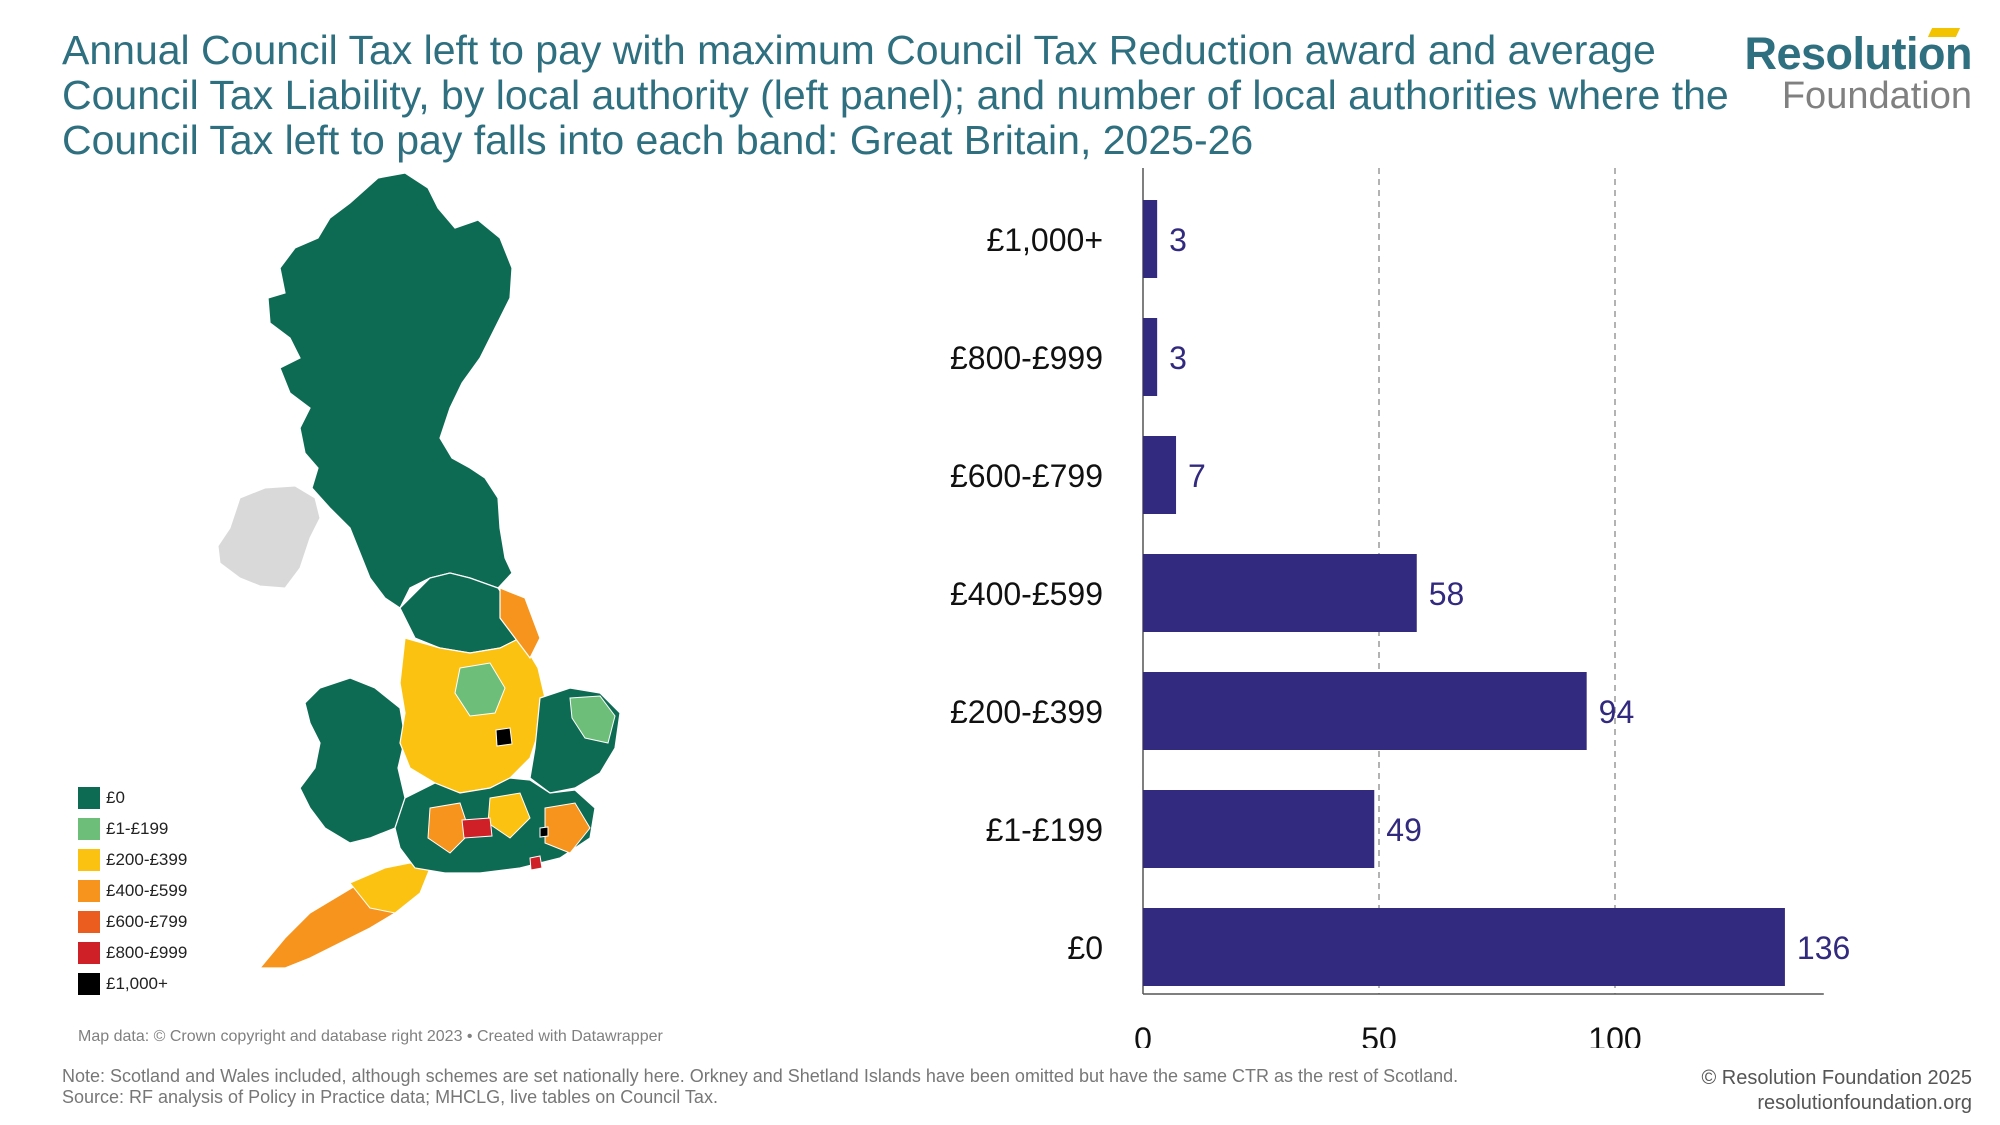  What do you see at coordinates (1044, 240) in the screenshot?
I see `category-label: £1,000+` at bounding box center [1044, 240].